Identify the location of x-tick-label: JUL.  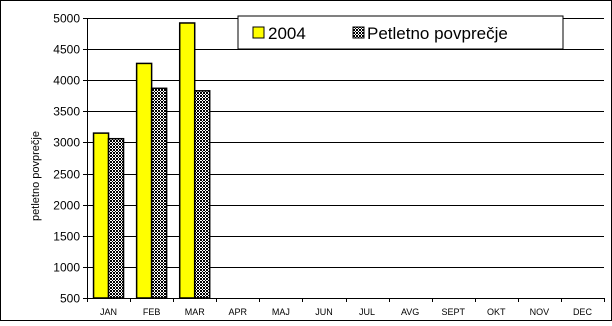
(367, 312).